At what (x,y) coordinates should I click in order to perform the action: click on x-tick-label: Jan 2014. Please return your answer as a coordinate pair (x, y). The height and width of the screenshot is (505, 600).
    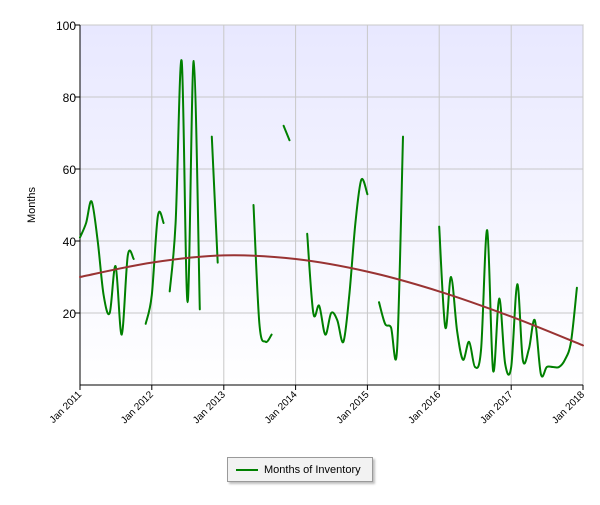
    Looking at the image, I should click on (281, 407).